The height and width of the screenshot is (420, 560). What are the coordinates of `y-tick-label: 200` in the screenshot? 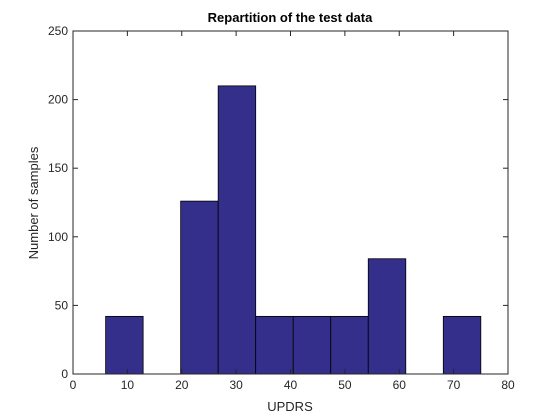 It's located at (58, 100).